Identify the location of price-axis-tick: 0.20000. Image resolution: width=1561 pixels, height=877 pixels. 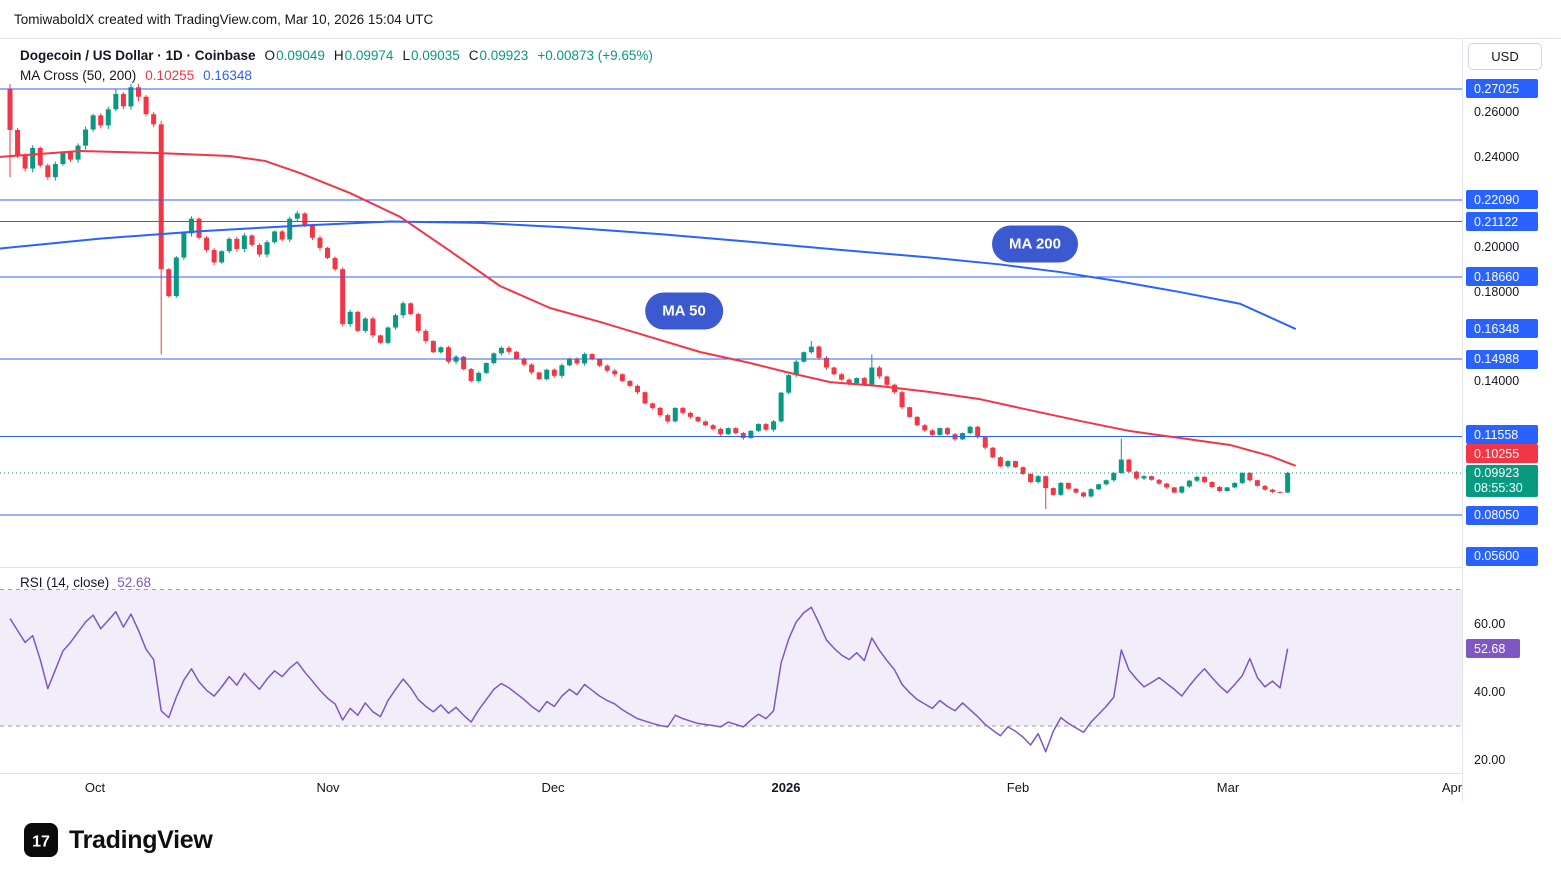
(1497, 246).